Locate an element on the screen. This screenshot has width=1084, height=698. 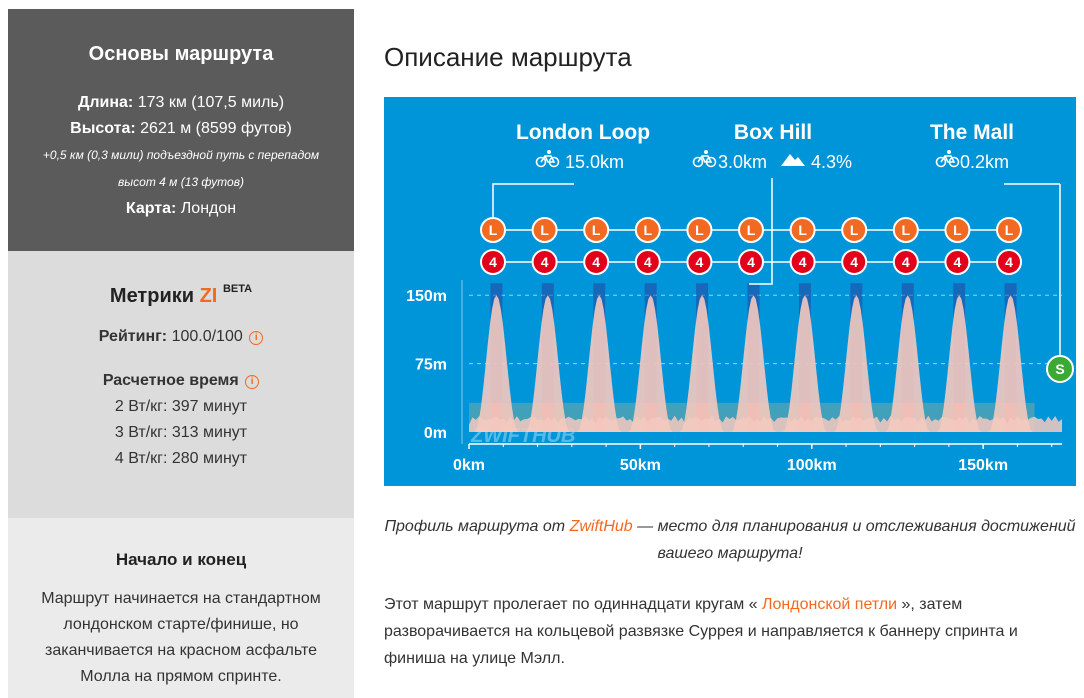
x-tick-label: 150km is located at coordinates (983, 465).